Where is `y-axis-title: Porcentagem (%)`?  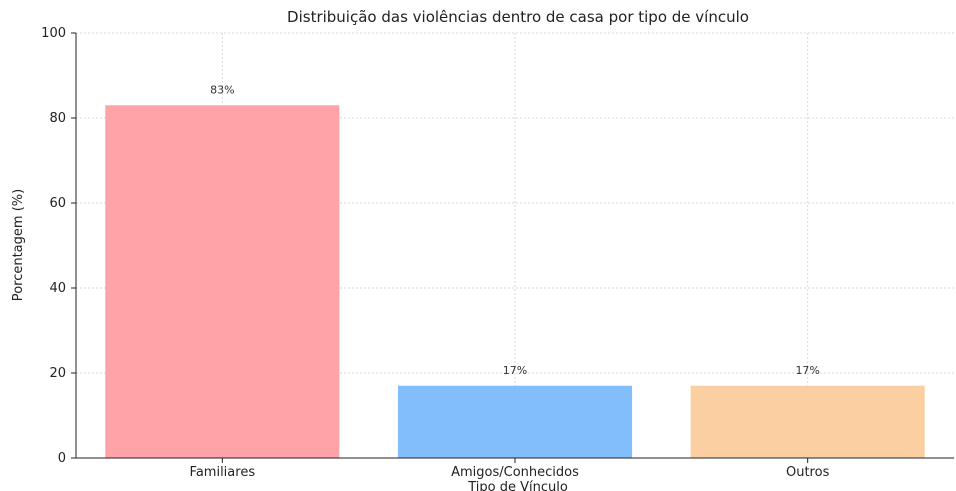 y-axis-title: Porcentagem (%) is located at coordinates (18, 245).